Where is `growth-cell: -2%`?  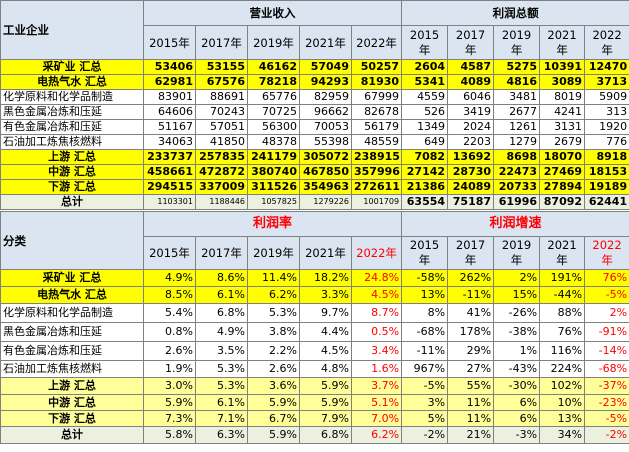
growth-cell: -2% is located at coordinates (425, 435).